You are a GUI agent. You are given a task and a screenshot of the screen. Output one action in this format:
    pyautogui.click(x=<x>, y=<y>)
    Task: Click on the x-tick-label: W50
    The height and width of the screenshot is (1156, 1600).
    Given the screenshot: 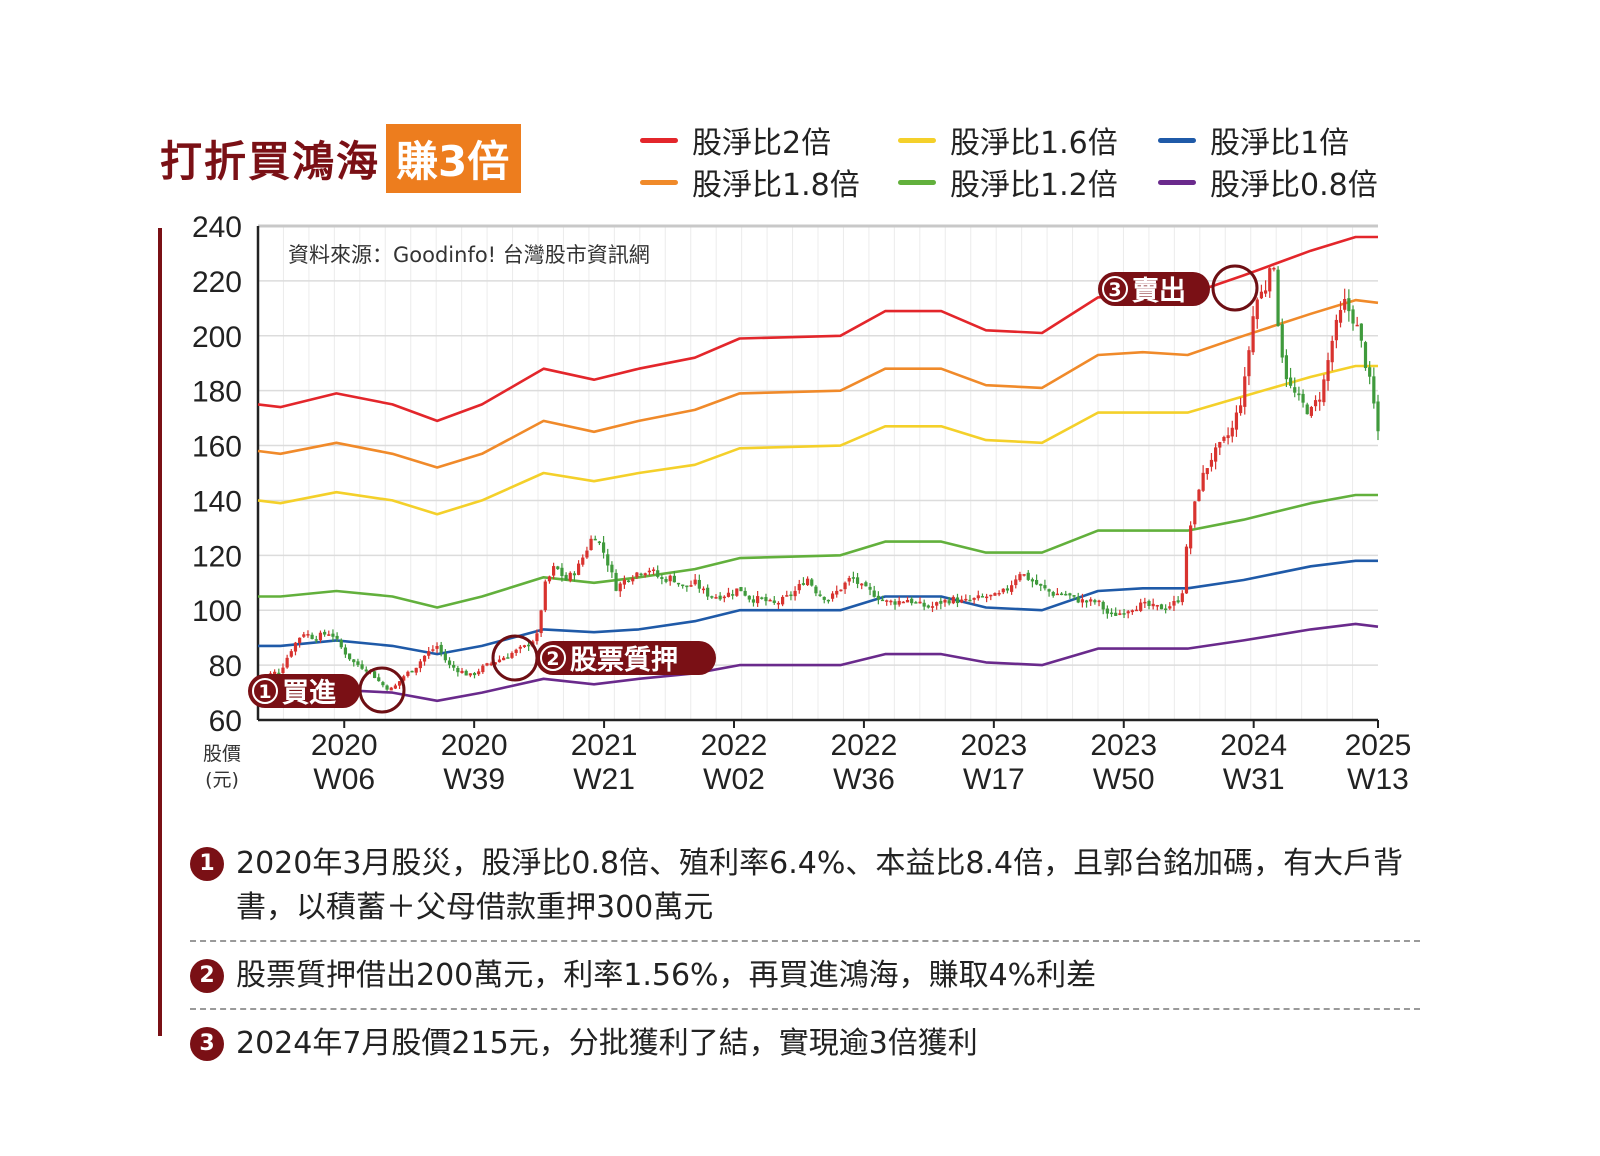 What is the action you would take?
    pyautogui.click(x=1124, y=779)
    